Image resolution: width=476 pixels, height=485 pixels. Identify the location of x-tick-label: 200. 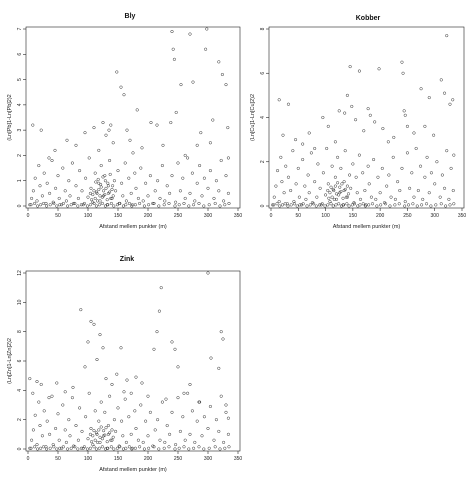
(148, 216).